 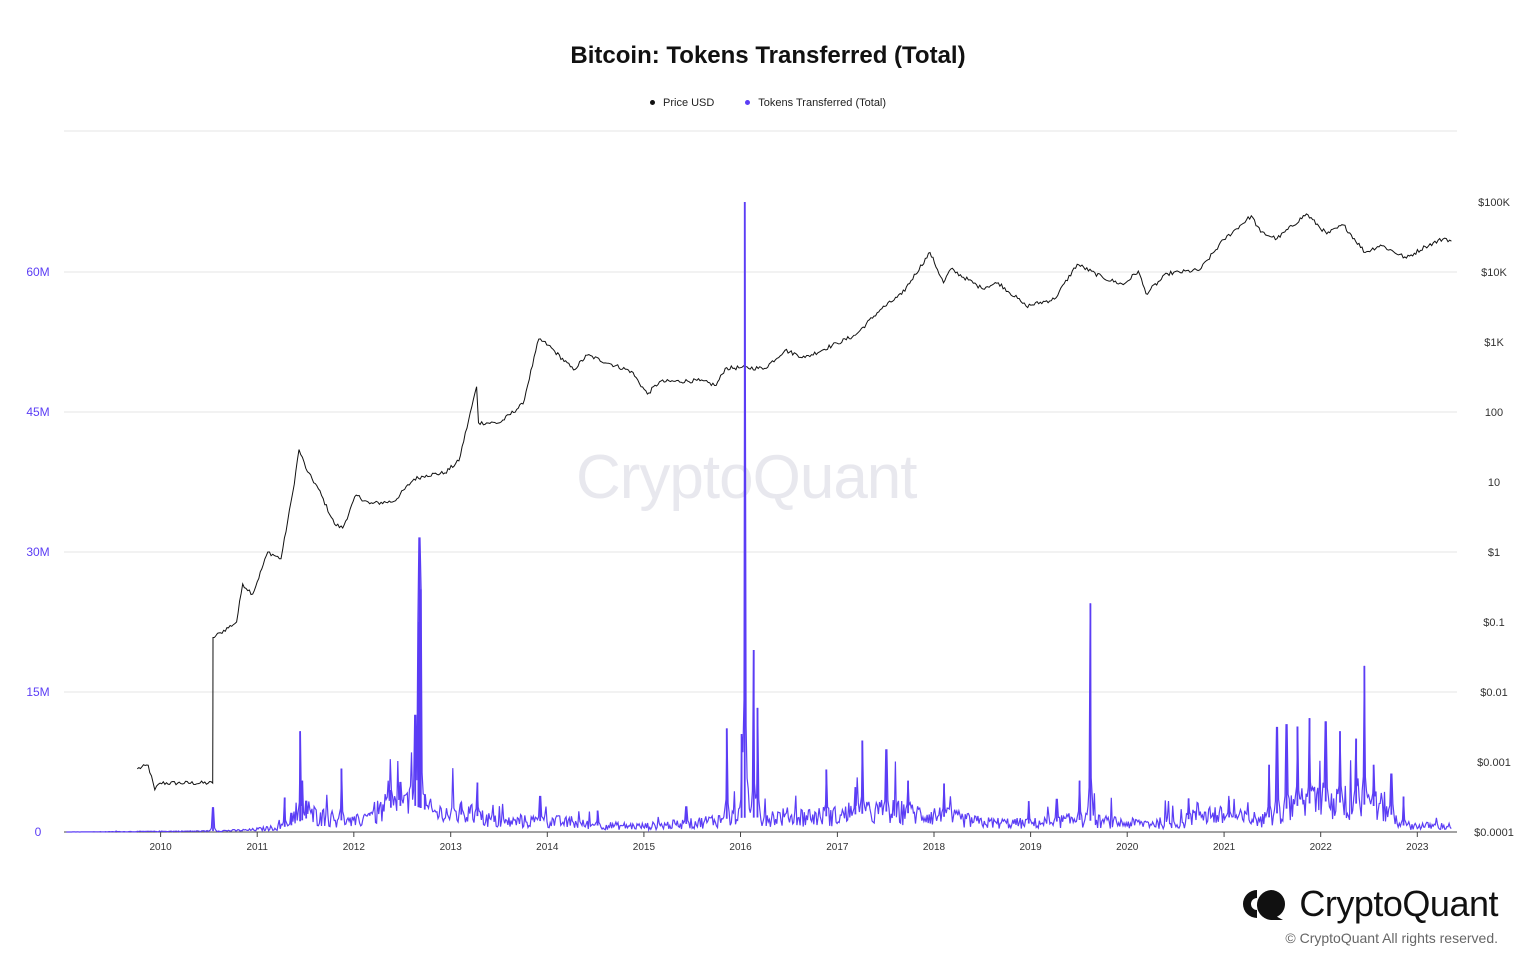 What do you see at coordinates (1398, 903) in the screenshot?
I see `brand-name: CryptoQuant` at bounding box center [1398, 903].